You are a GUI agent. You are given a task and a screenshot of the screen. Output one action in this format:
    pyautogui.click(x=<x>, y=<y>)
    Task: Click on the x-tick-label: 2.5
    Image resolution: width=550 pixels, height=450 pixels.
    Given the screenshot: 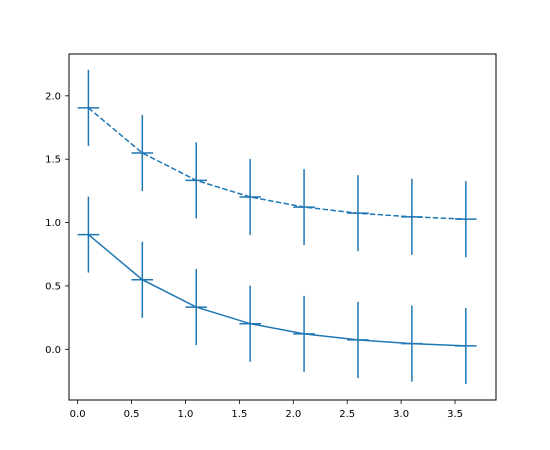 What is the action you would take?
    pyautogui.click(x=347, y=414)
    